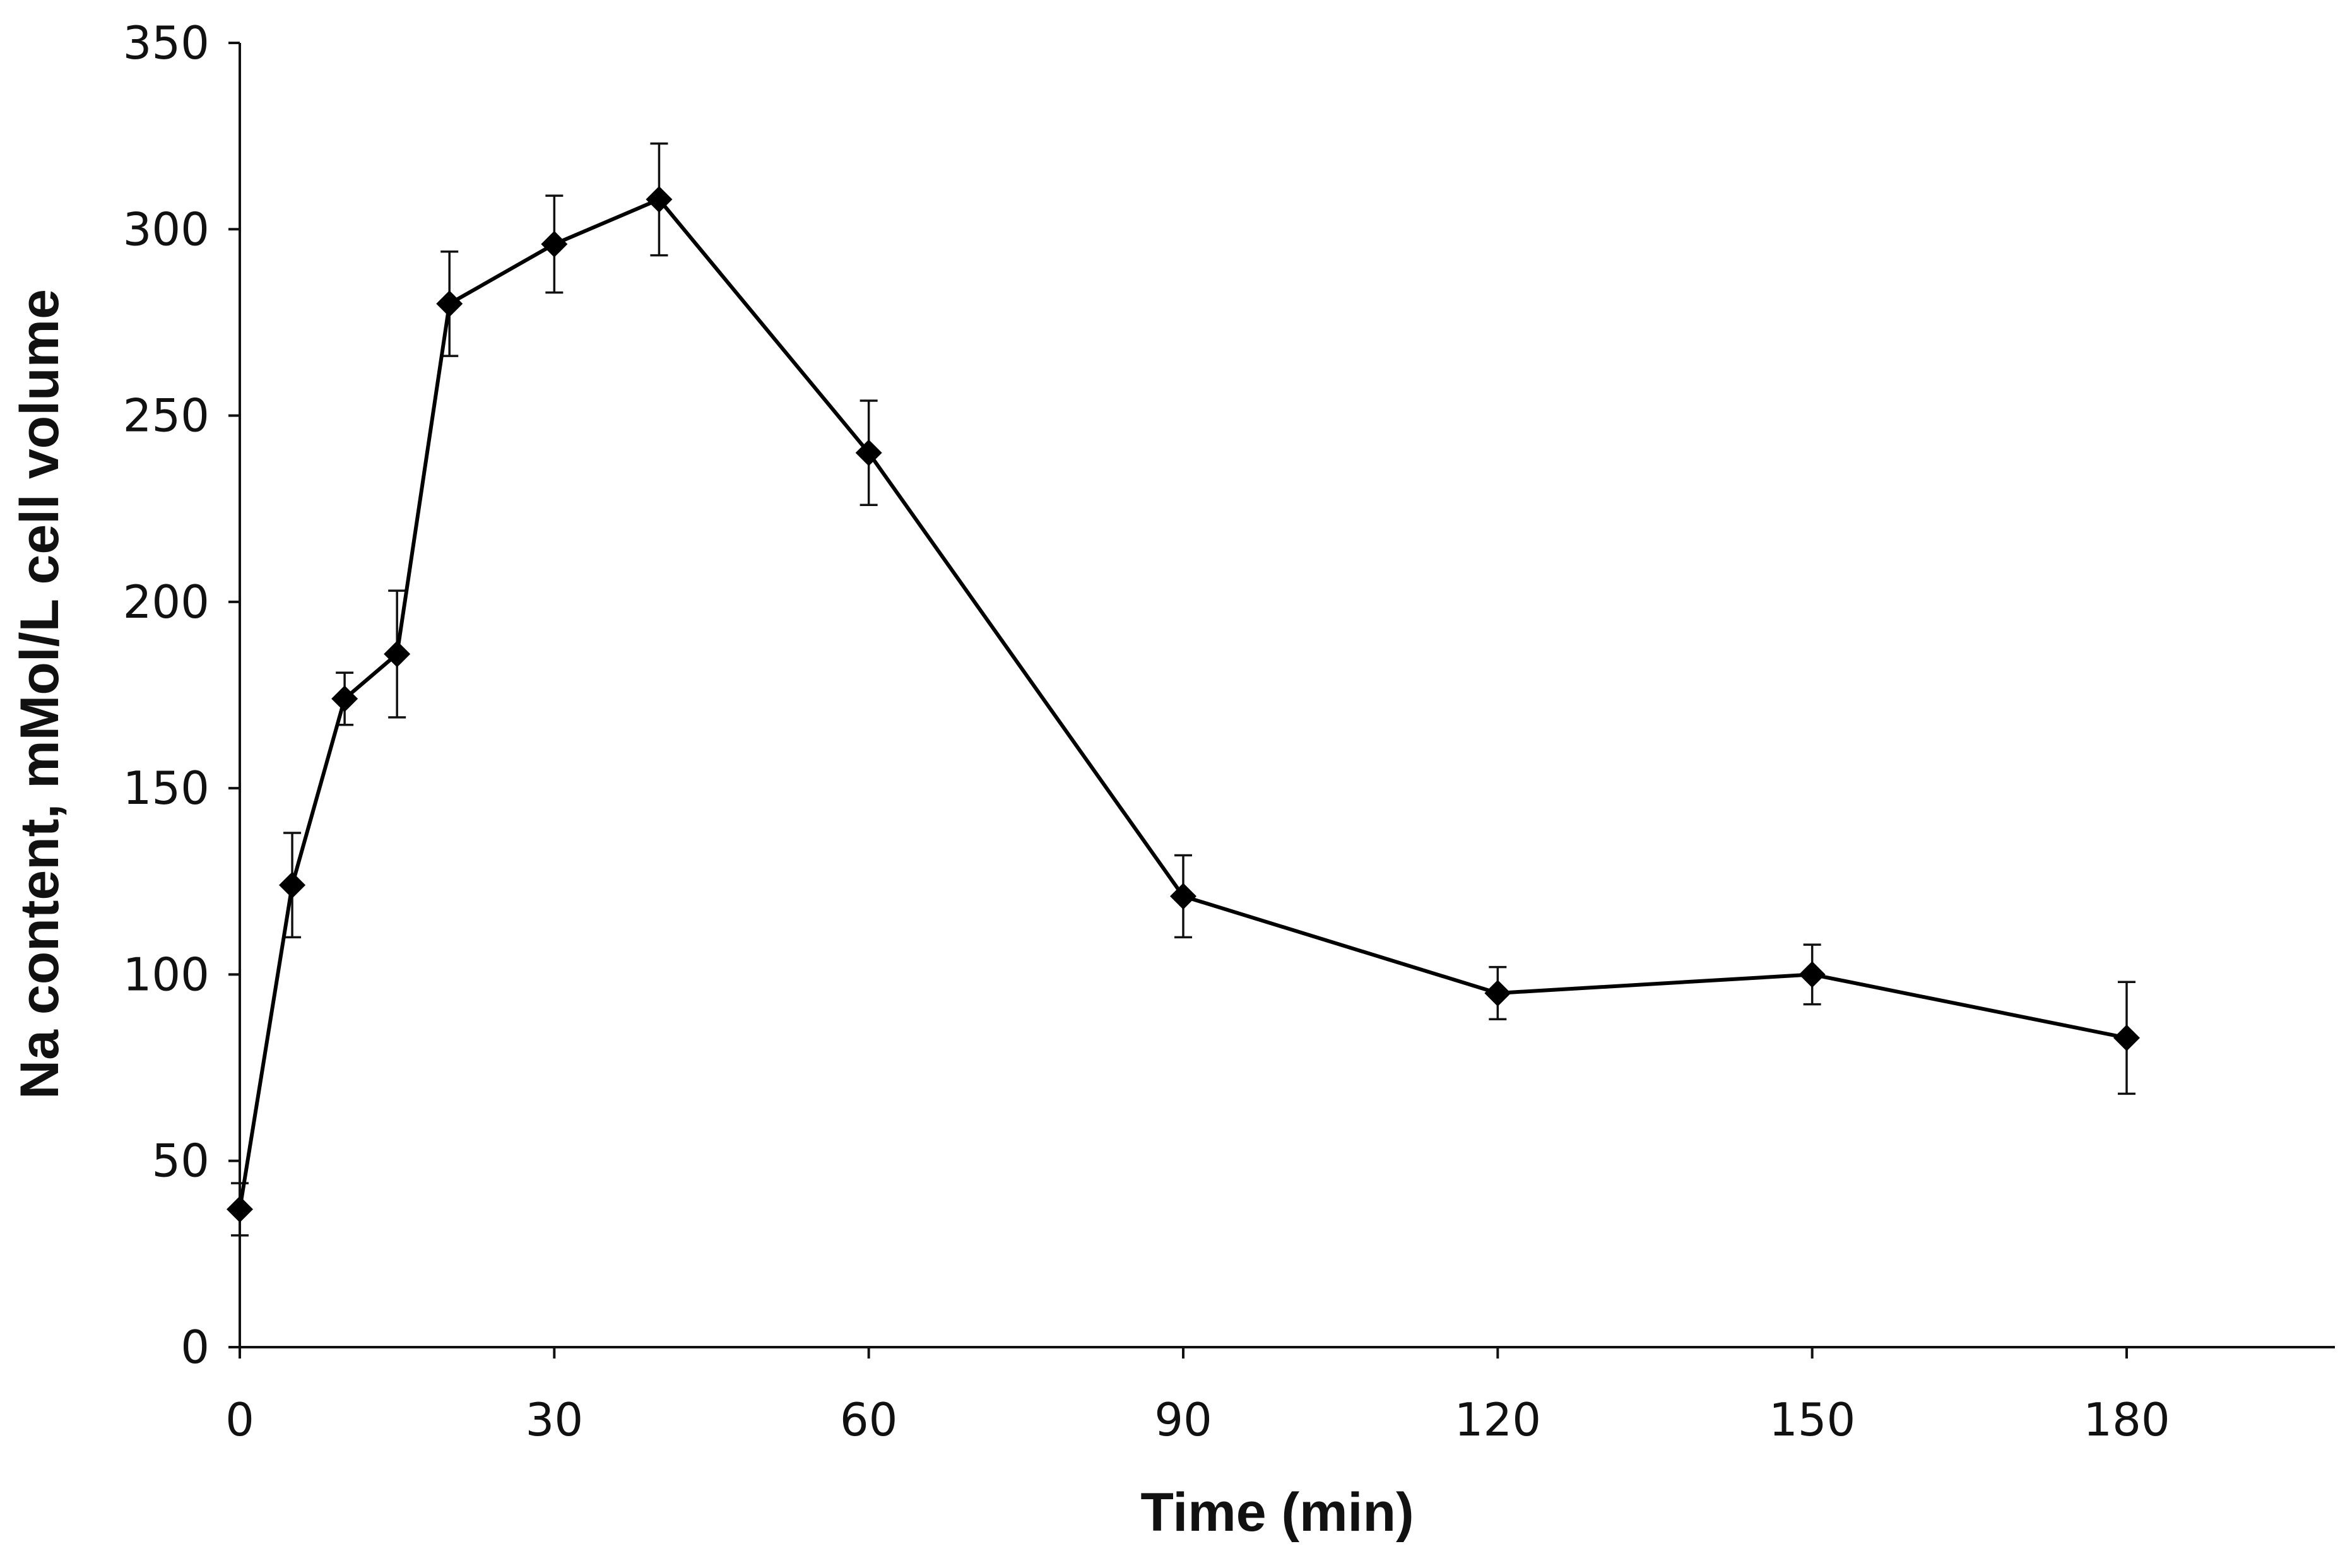 This screenshot has width=2345, height=1568. I want to click on y-tick-label: 0, so click(195, 1347).